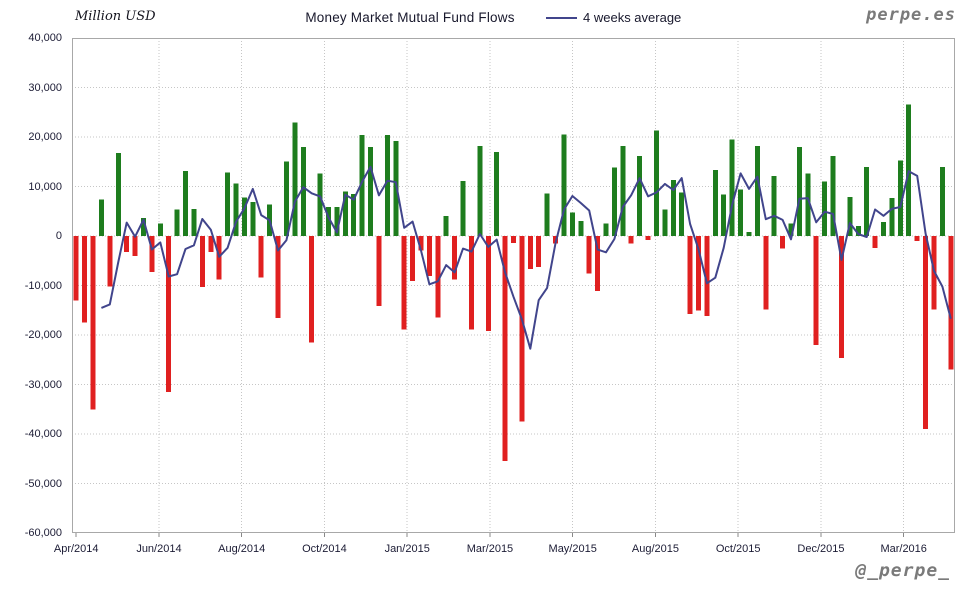 Image resolution: width=980 pixels, height=600 pixels. What do you see at coordinates (490, 549) in the screenshot?
I see `x-axis-label: Mar/2015` at bounding box center [490, 549].